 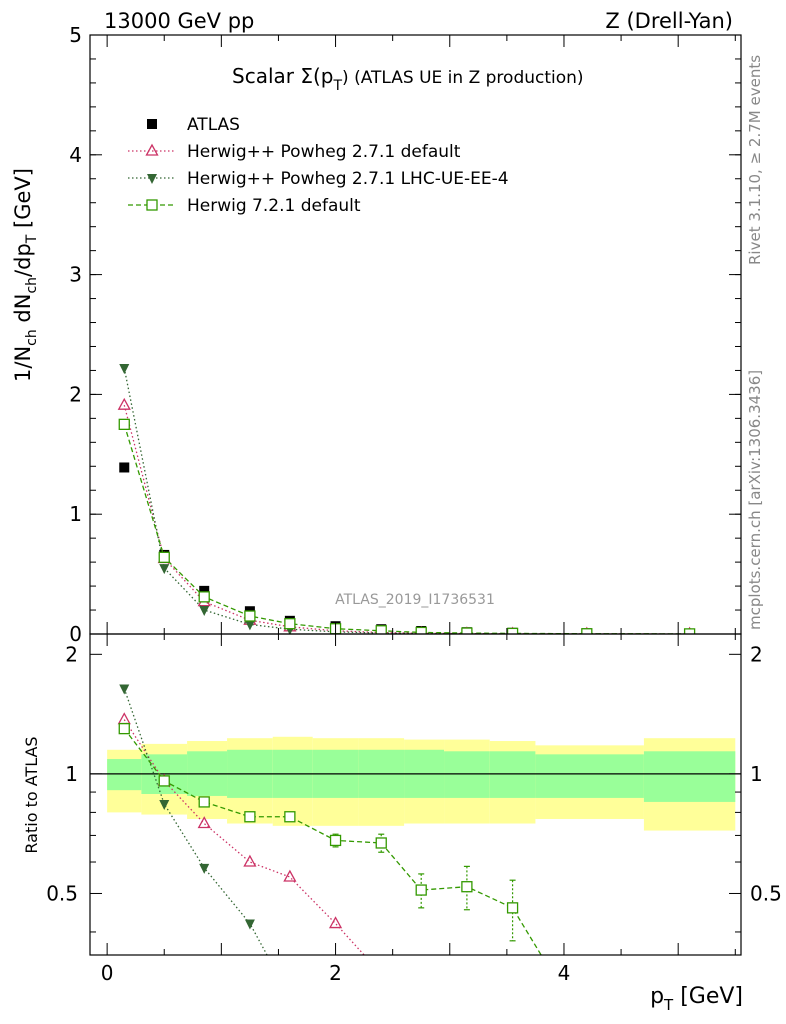 I want to click on legend-label-1: Herwig++ Powheg 2.7.1 default, so click(x=324, y=152).